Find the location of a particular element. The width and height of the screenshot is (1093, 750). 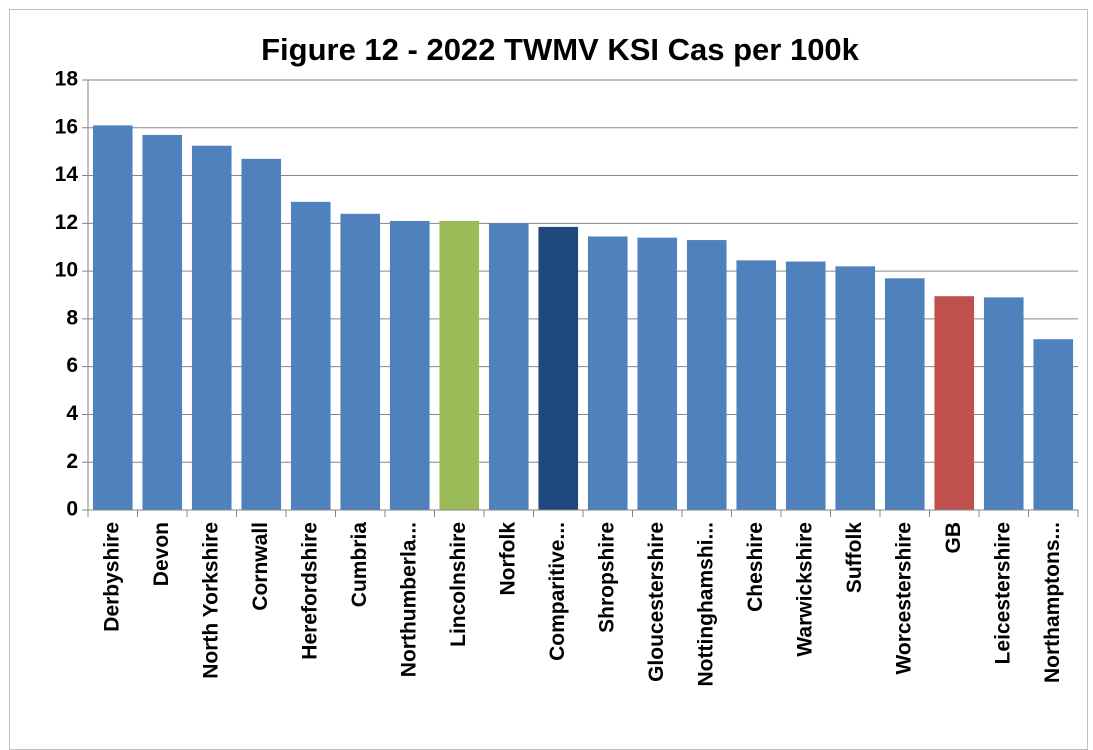

x-tick-label: Cumbria is located at coordinates (359, 565).